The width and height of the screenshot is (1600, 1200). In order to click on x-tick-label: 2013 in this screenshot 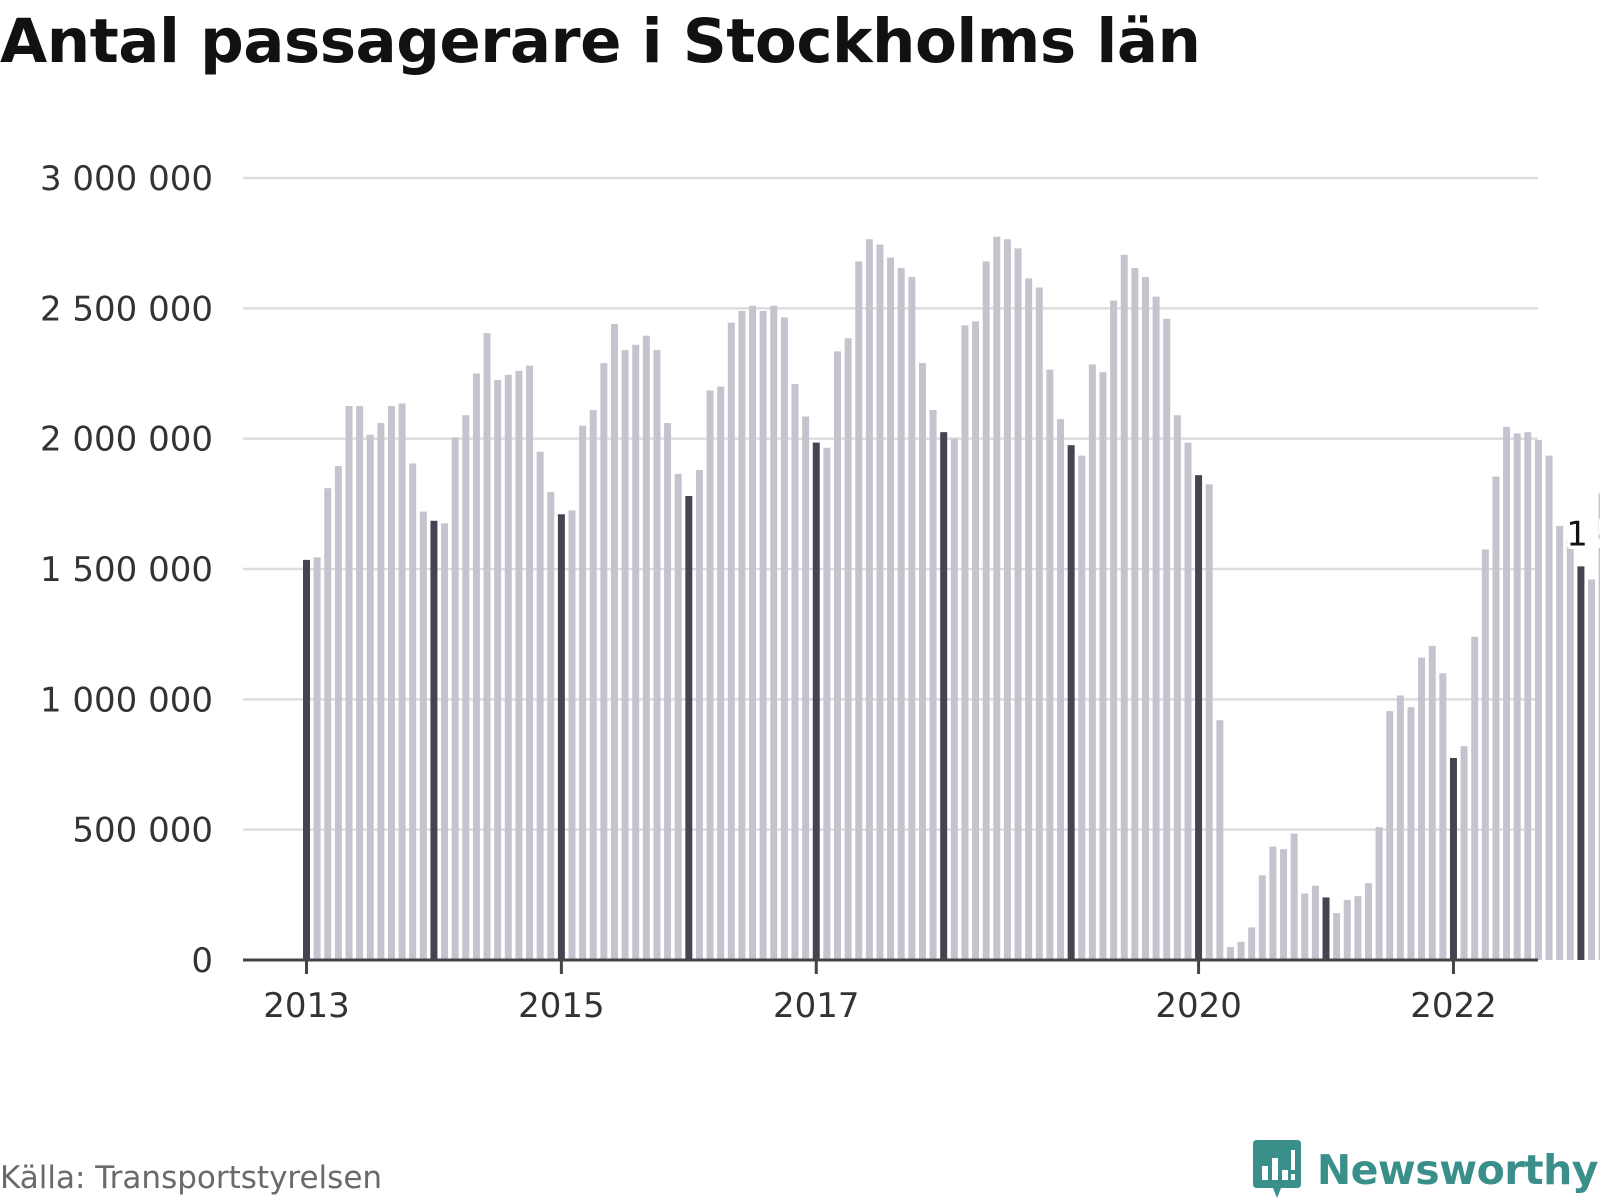, I will do `click(306, 1006)`.